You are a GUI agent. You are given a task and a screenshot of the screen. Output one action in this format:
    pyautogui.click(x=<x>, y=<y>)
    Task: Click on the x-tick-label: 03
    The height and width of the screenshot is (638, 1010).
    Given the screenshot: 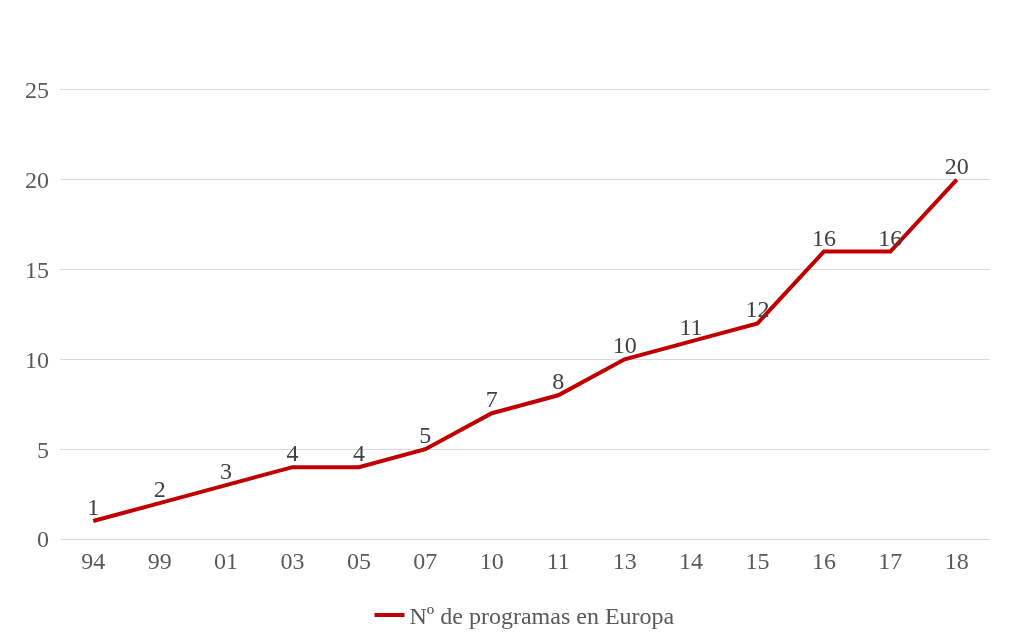 What is the action you would take?
    pyautogui.click(x=292, y=560)
    